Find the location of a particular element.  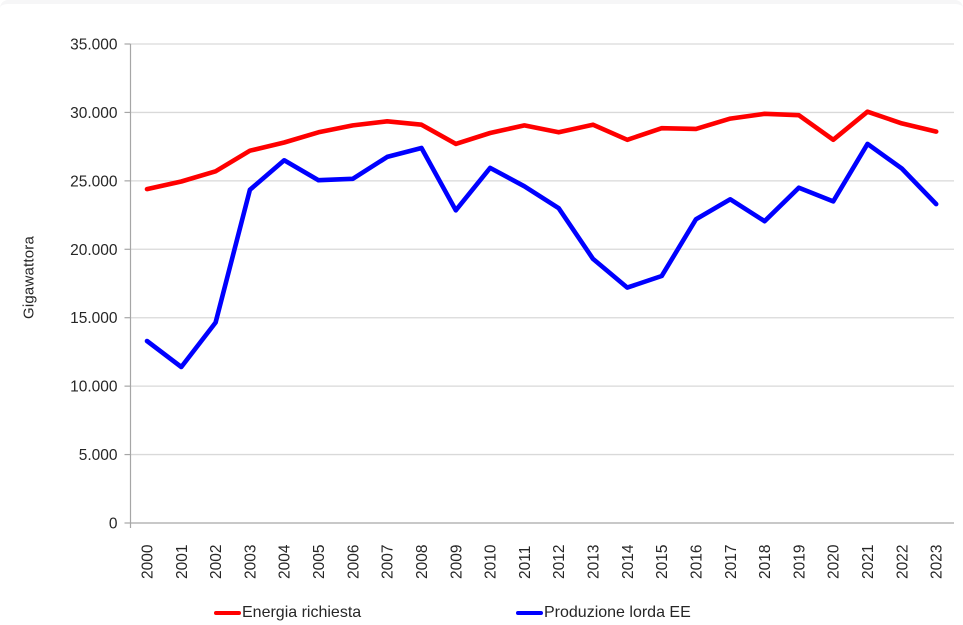

x-tick-label: 2014 is located at coordinates (628, 561).